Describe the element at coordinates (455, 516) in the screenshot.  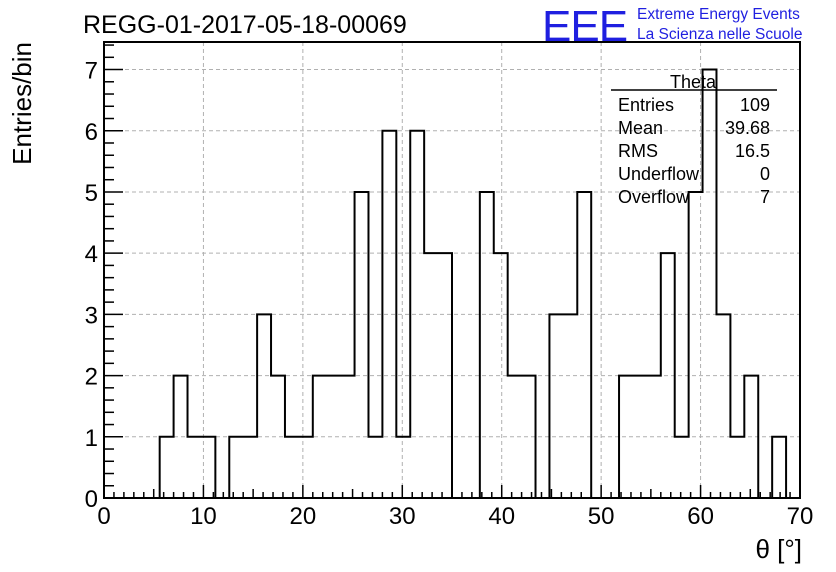
I see `x-tick-labels: 0 10 20 30 40 50 60 70` at that location.